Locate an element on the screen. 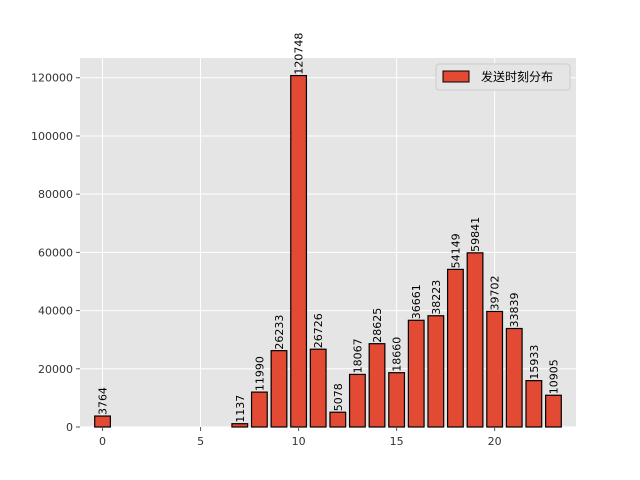 This screenshot has height=480, width=640. bar-value-label: 39702 is located at coordinates (495, 292).